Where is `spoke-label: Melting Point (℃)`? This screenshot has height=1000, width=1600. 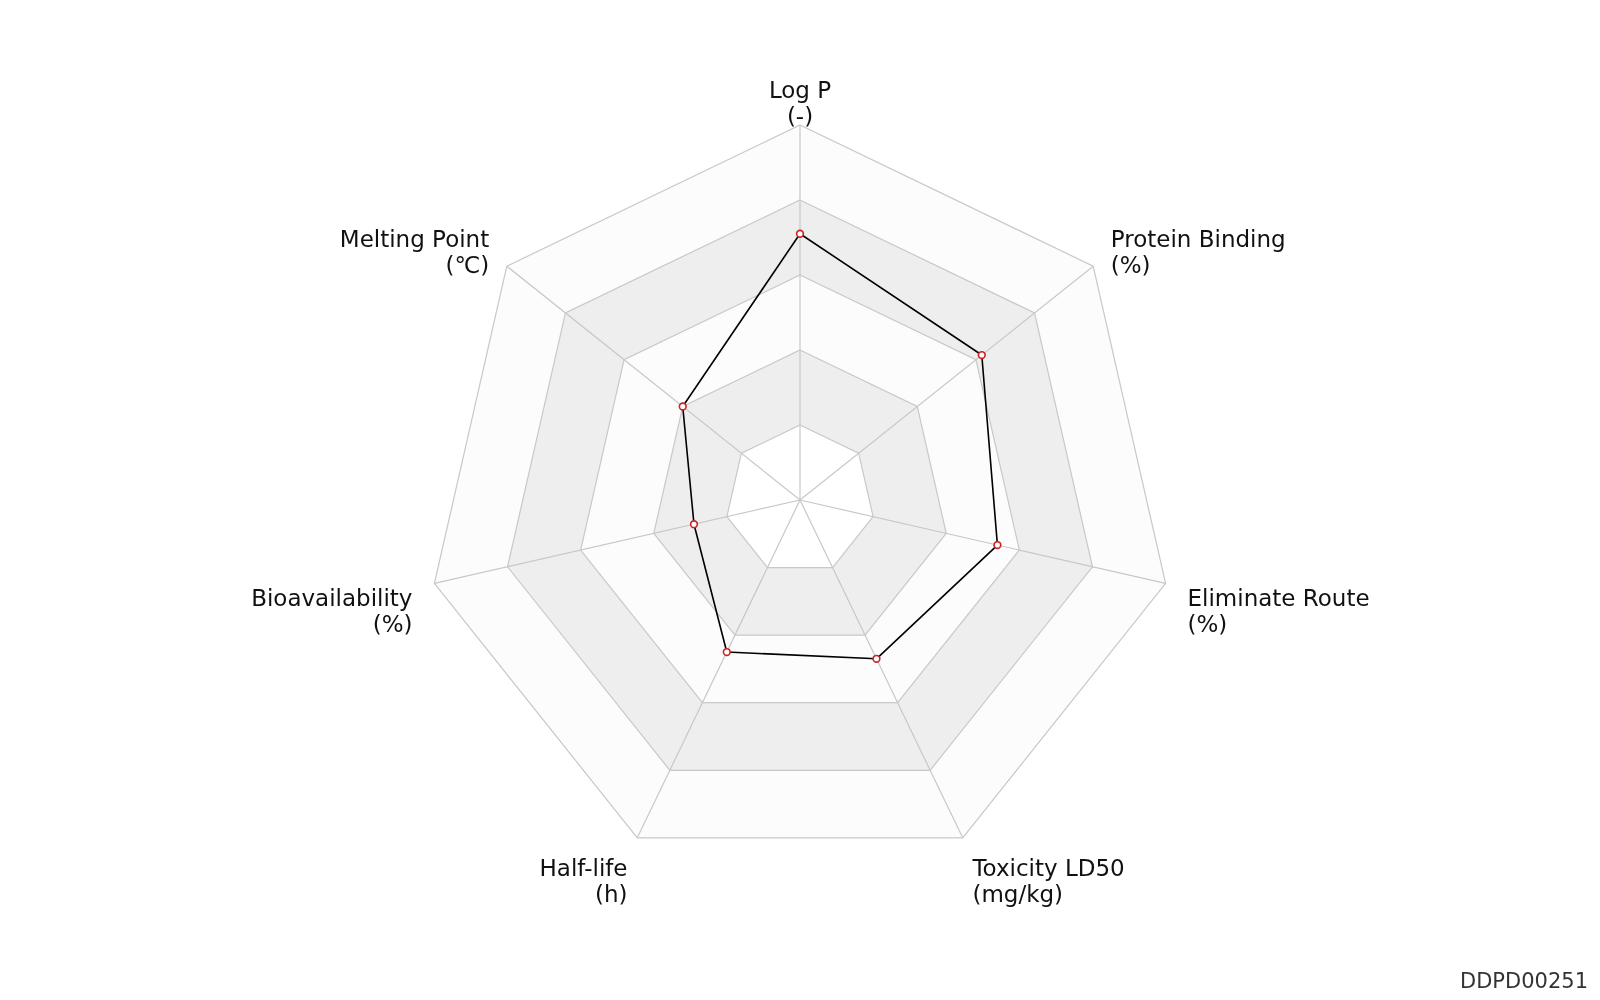
spoke-label: Melting Point (℃) is located at coordinates (414, 252).